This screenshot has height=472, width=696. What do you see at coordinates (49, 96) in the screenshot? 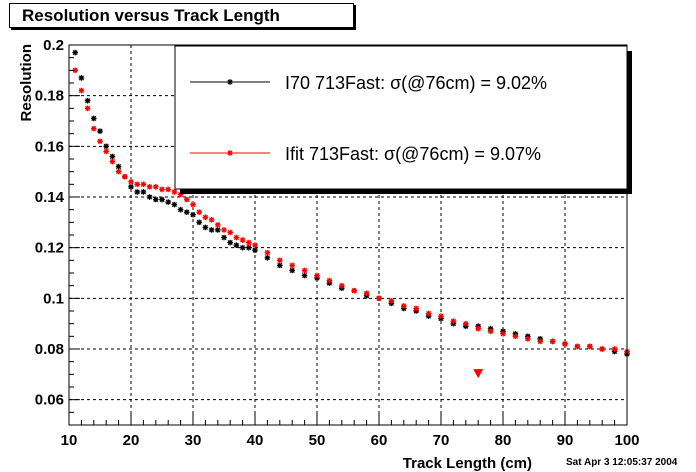
I see `y-tick-label: 0.18` at bounding box center [49, 96].